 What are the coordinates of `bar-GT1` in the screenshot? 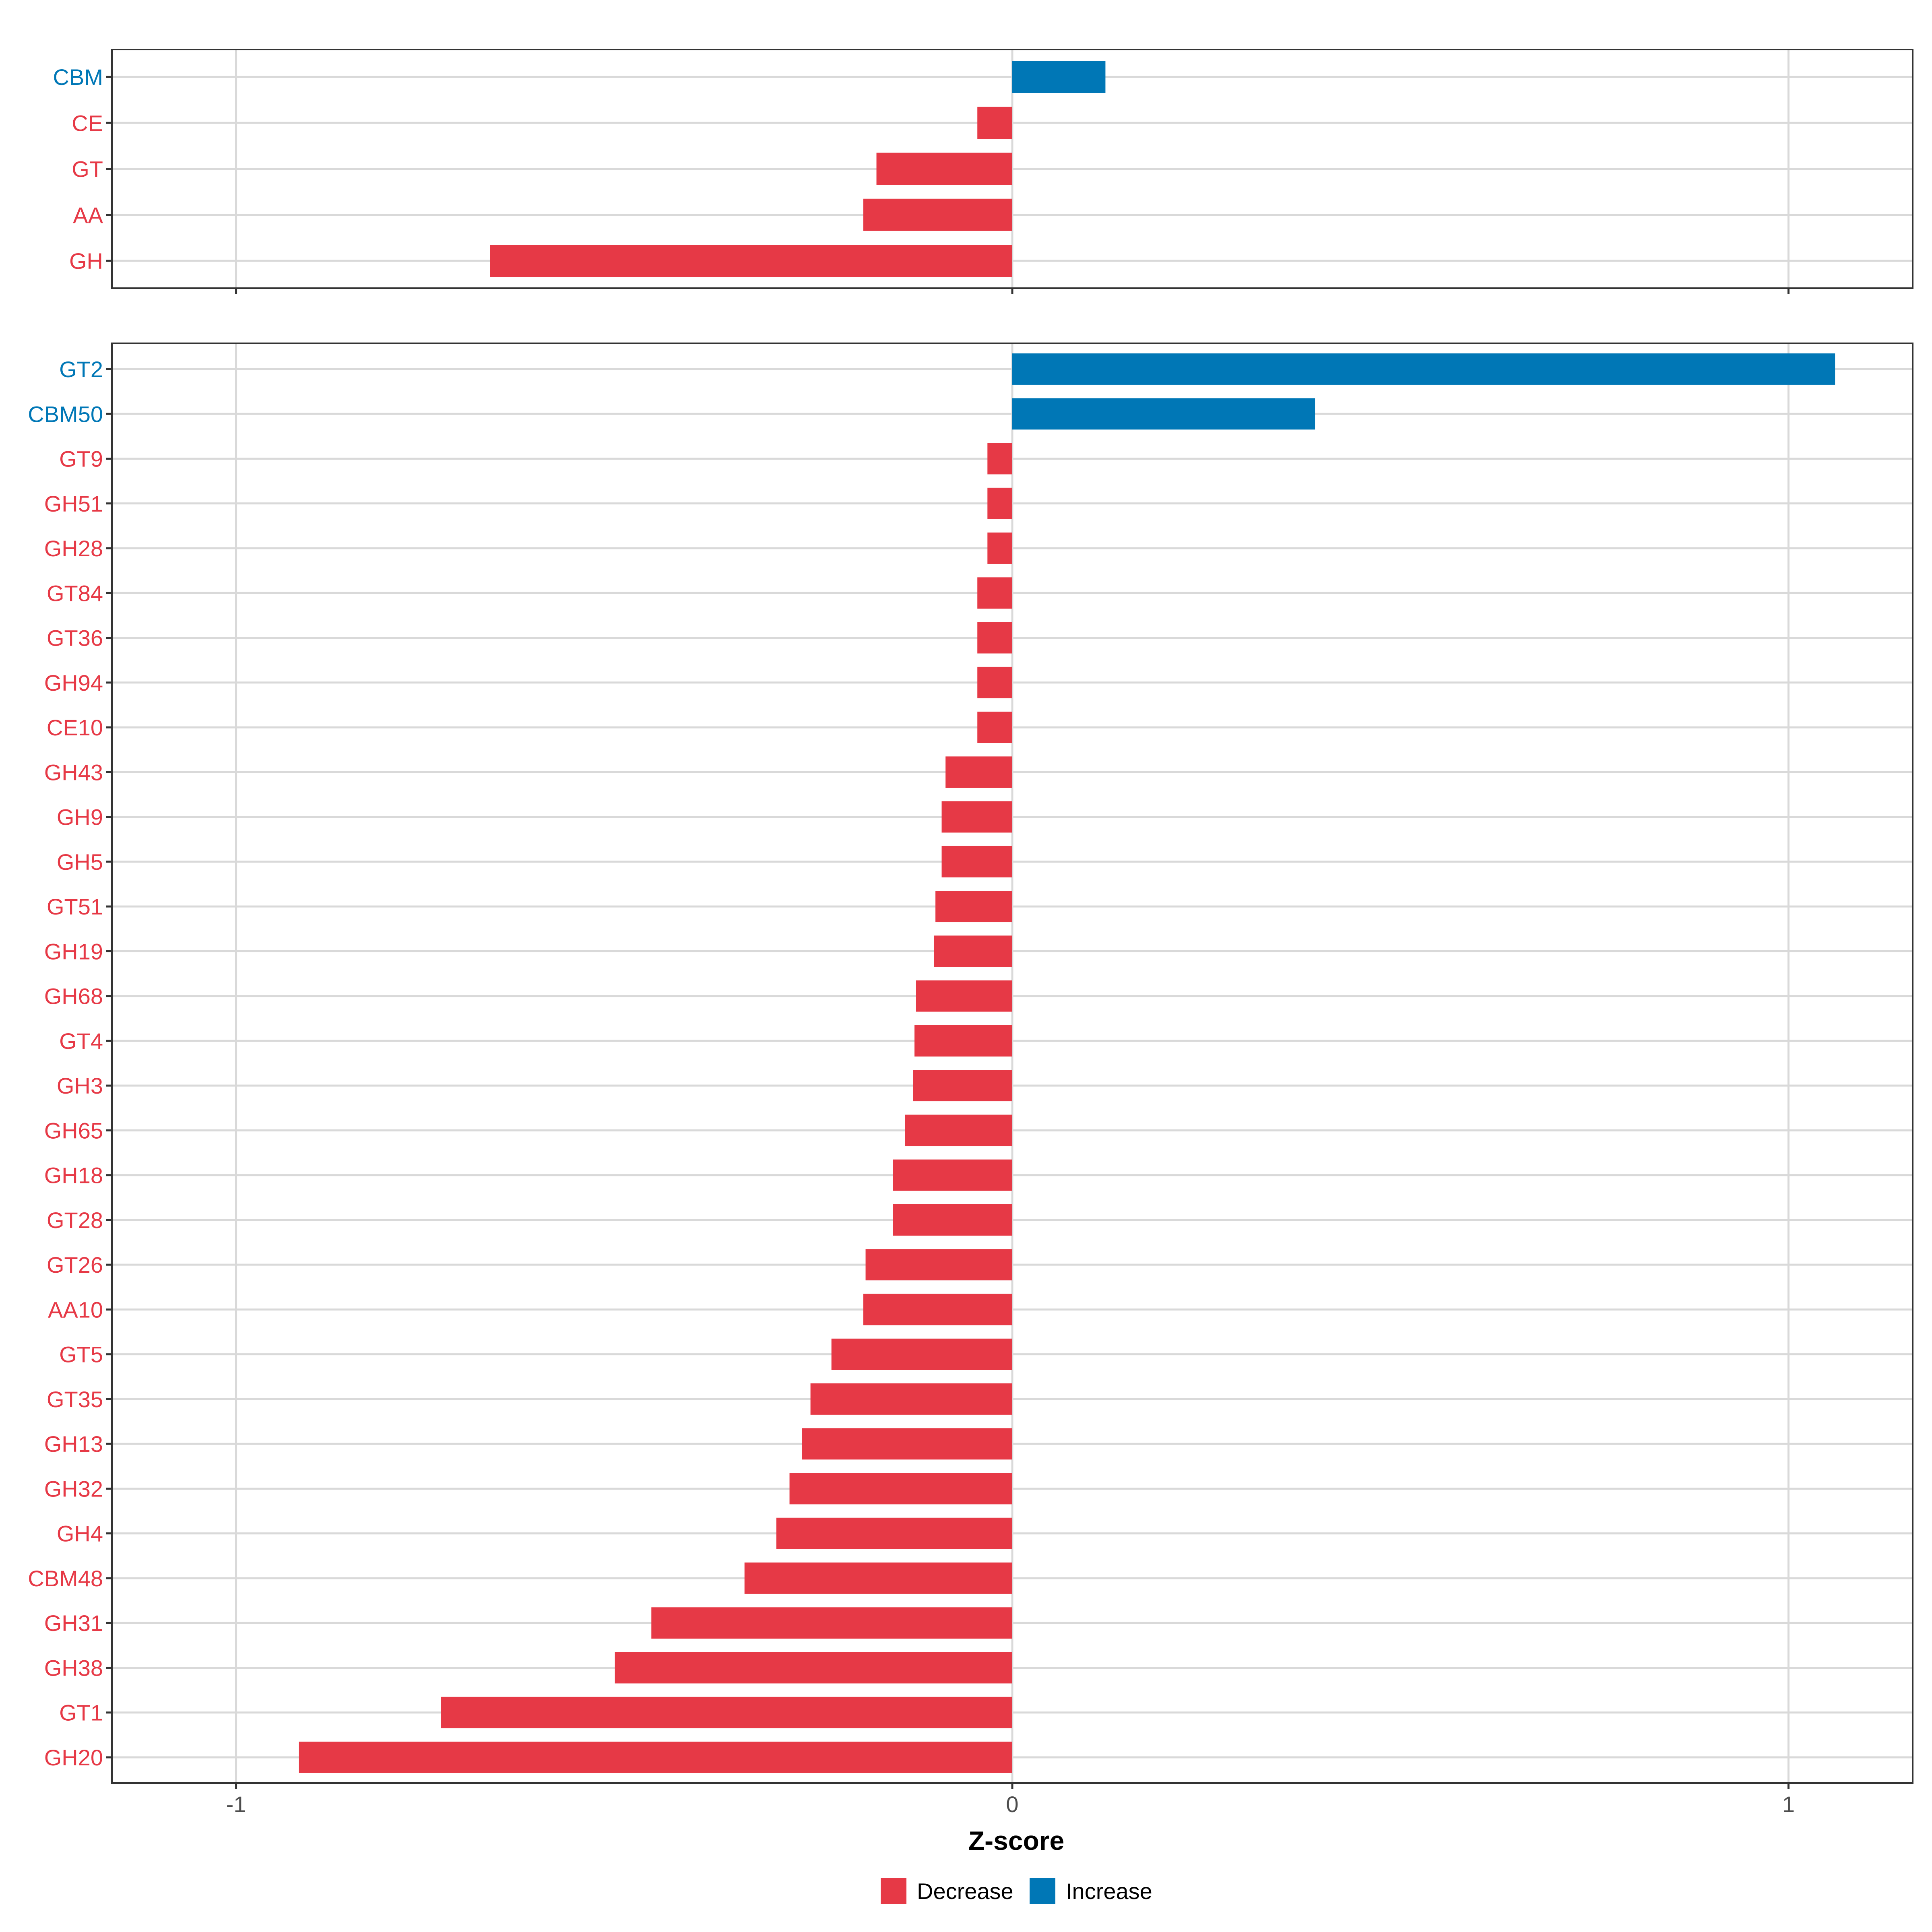 It's located at (726, 1712).